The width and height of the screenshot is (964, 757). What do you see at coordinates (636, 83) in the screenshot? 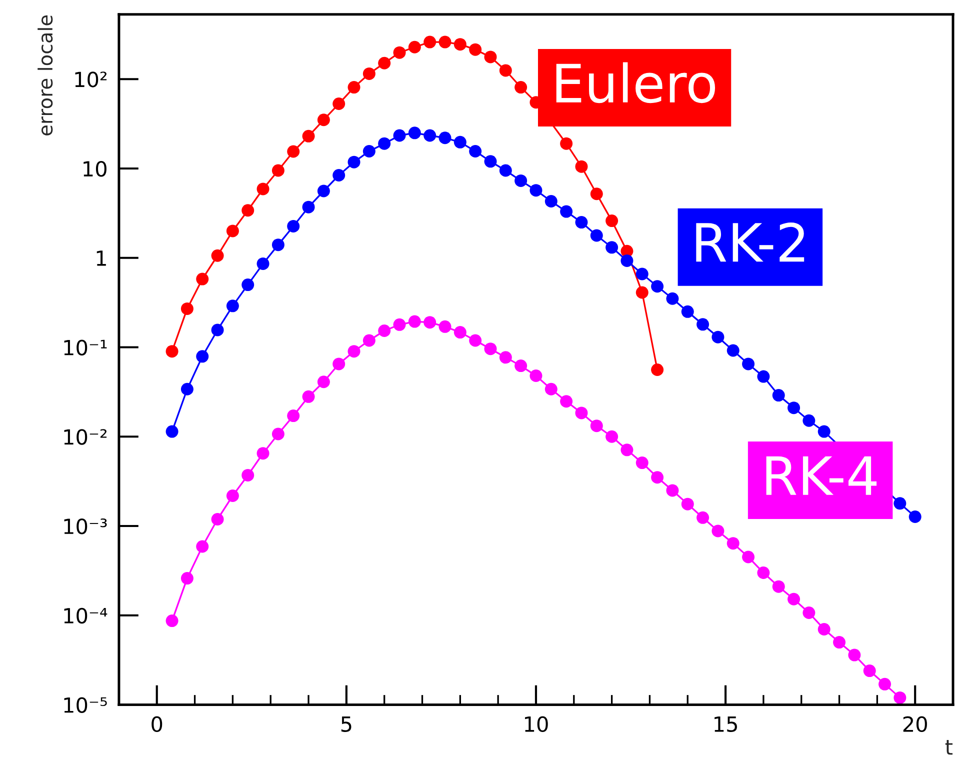
I see `series-label: Eulero` at bounding box center [636, 83].